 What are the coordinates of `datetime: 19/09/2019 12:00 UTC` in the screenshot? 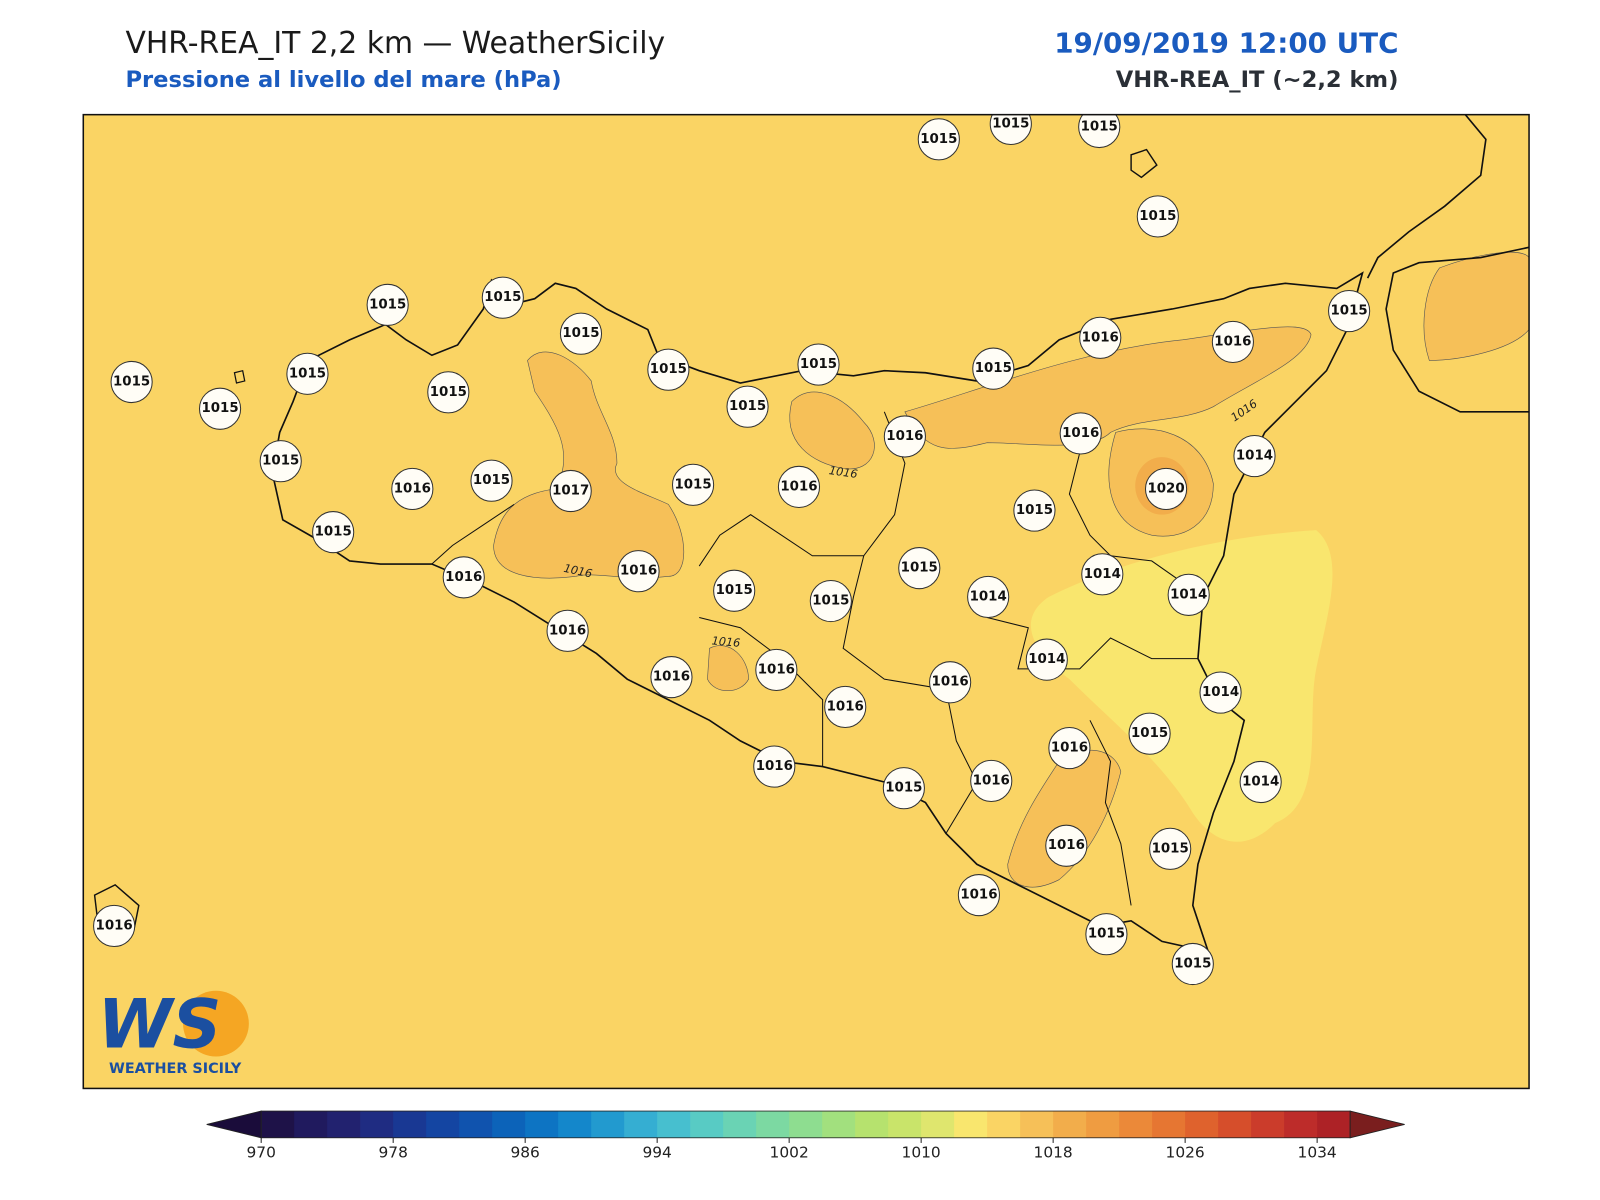 It's located at (1226, 43).